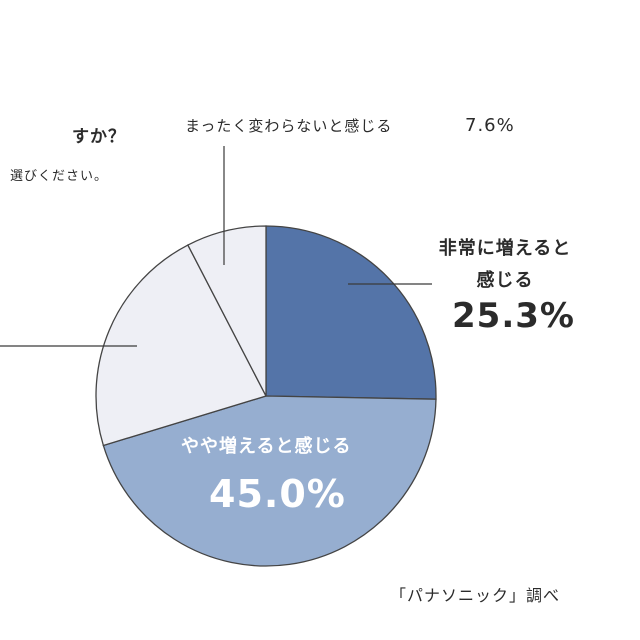 This screenshot has height=640, width=640. What do you see at coordinates (65, 100) in the screenshot?
I see `question-text: すか？ 選びください。` at bounding box center [65, 100].